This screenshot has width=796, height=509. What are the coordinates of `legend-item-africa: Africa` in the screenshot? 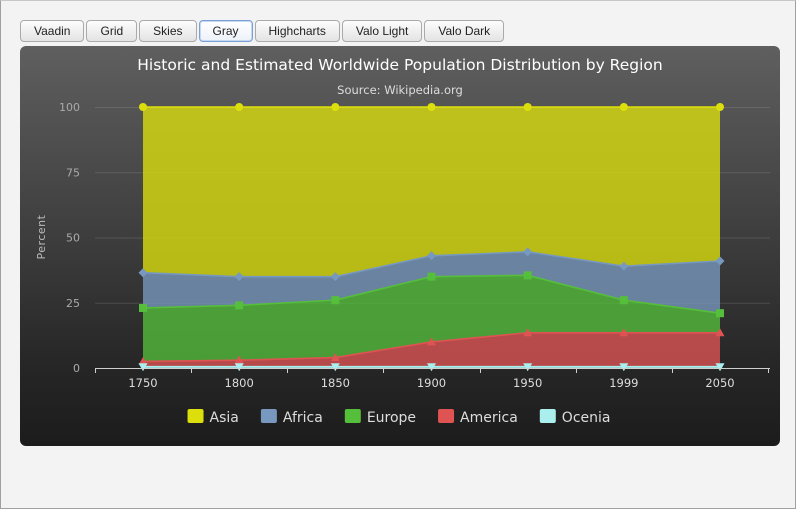 It's located at (291, 417).